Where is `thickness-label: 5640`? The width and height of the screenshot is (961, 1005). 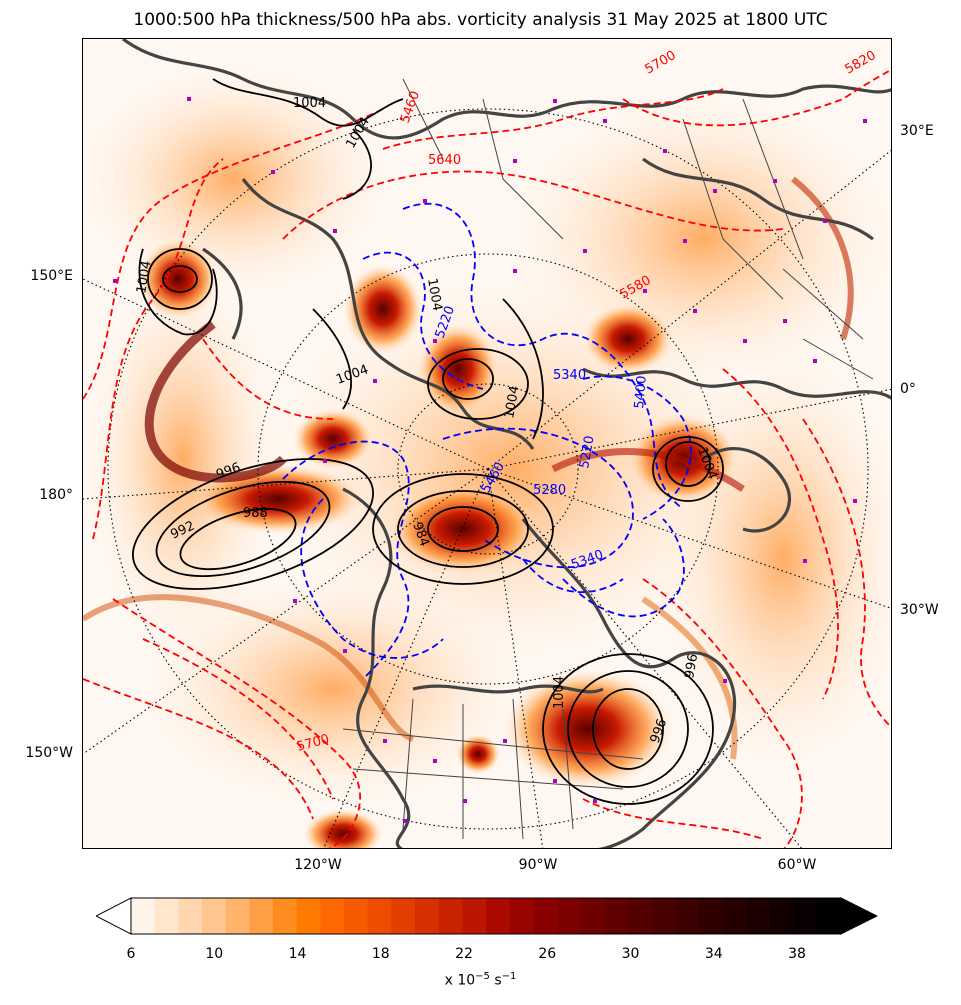
thickness-label: 5640 is located at coordinates (444, 160).